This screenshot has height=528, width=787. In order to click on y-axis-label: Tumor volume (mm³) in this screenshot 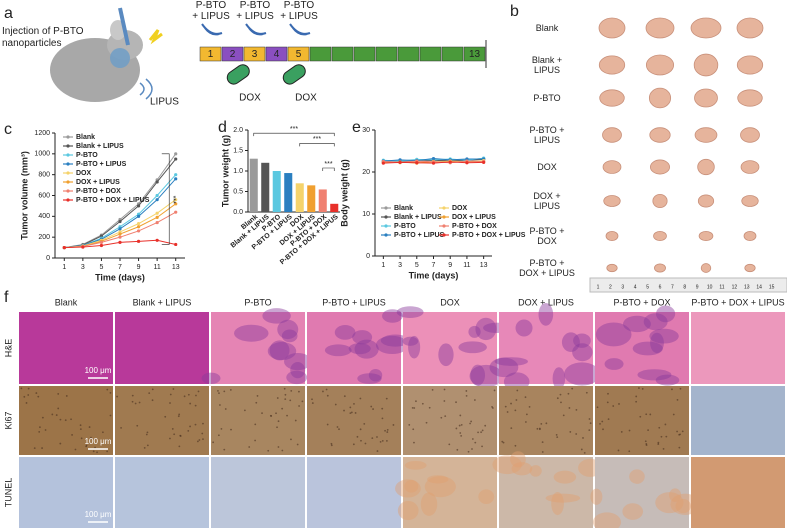, I will do `click(24, 195)`.